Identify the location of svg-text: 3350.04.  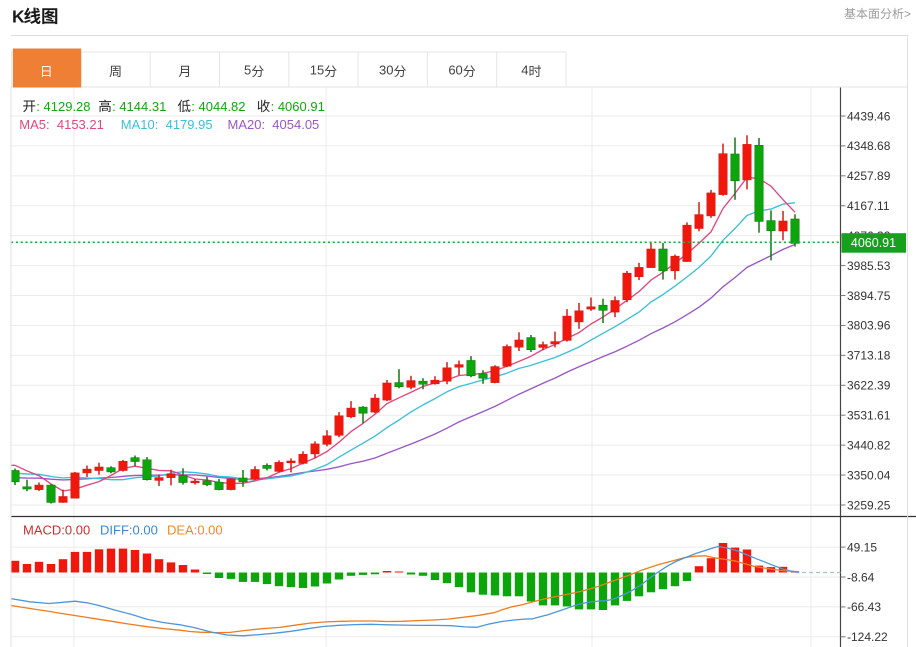
(869, 475).